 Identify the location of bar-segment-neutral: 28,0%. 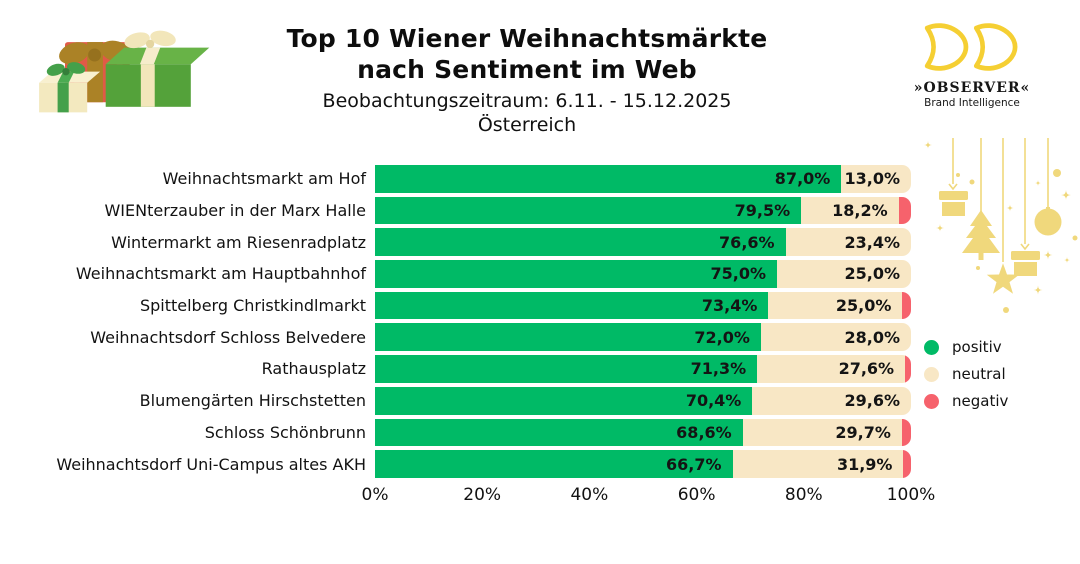
(835, 337).